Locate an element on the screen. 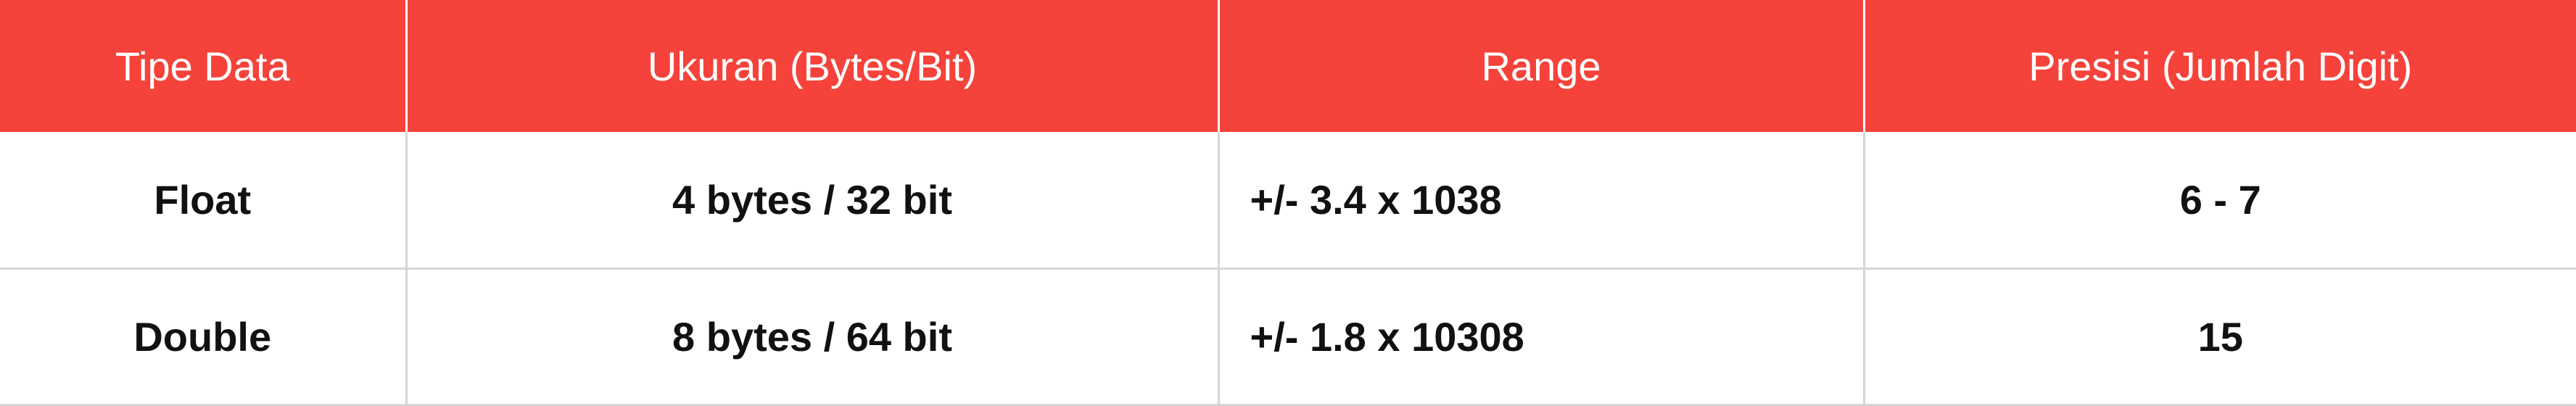  cell-ukuran: 4 bytes / 32 bit is located at coordinates (813, 201).